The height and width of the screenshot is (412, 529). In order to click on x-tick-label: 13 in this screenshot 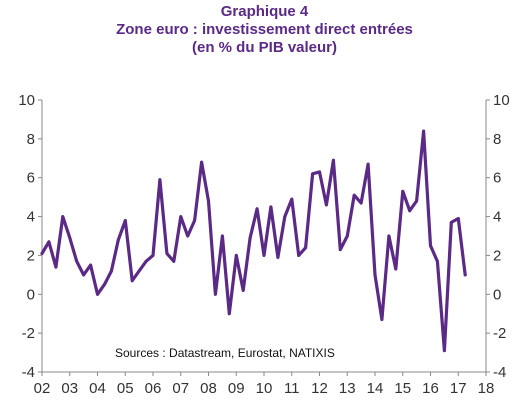, I will do `click(347, 388)`.